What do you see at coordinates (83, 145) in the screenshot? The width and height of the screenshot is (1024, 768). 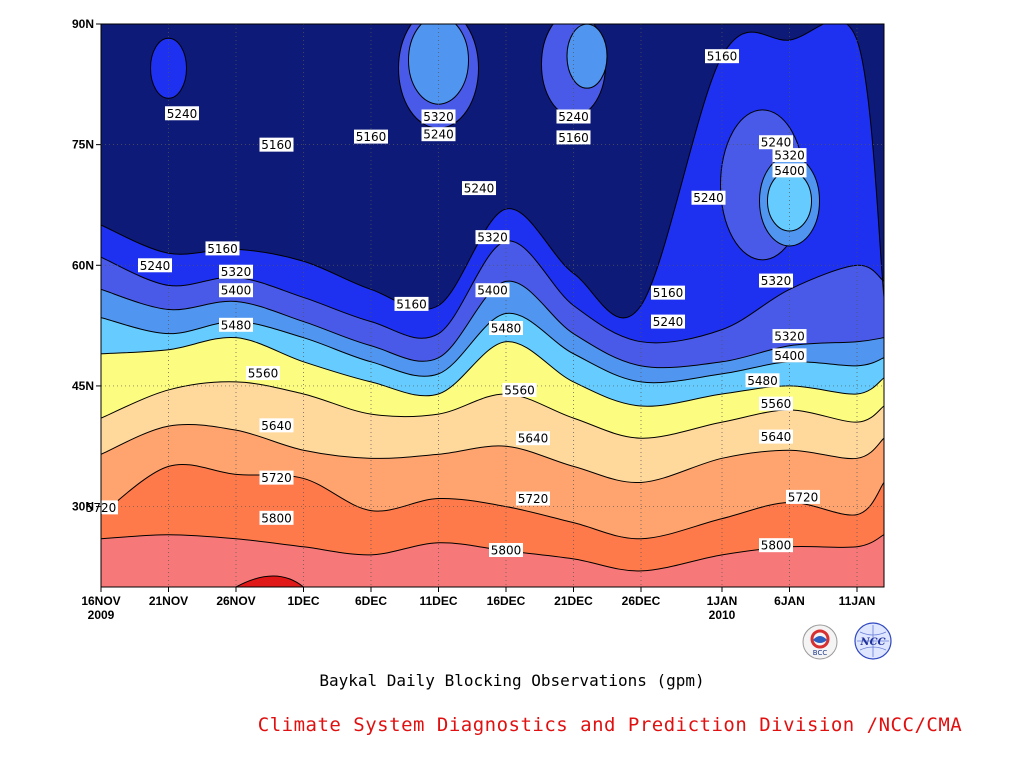 I see `y-tick-label: 75N` at bounding box center [83, 145].